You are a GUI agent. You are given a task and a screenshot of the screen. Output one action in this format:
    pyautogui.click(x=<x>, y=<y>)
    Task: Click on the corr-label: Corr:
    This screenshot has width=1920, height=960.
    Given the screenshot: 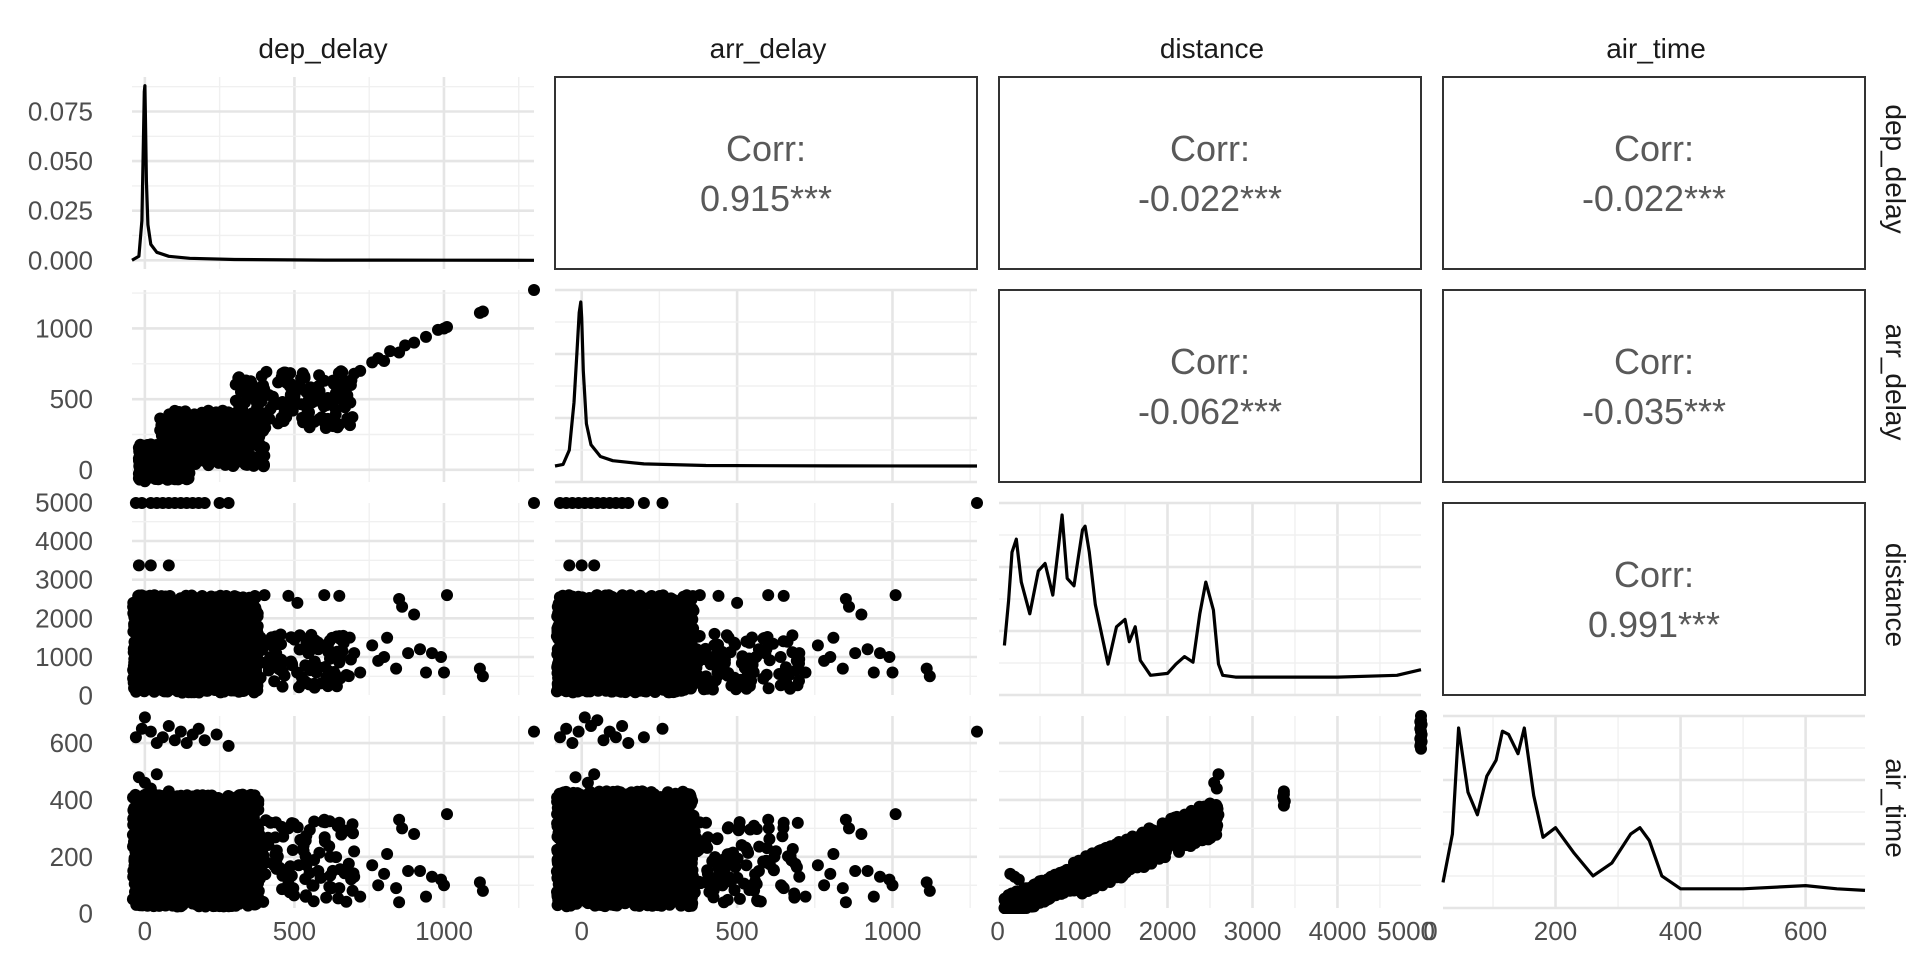 What is the action you would take?
    pyautogui.click(x=1210, y=148)
    